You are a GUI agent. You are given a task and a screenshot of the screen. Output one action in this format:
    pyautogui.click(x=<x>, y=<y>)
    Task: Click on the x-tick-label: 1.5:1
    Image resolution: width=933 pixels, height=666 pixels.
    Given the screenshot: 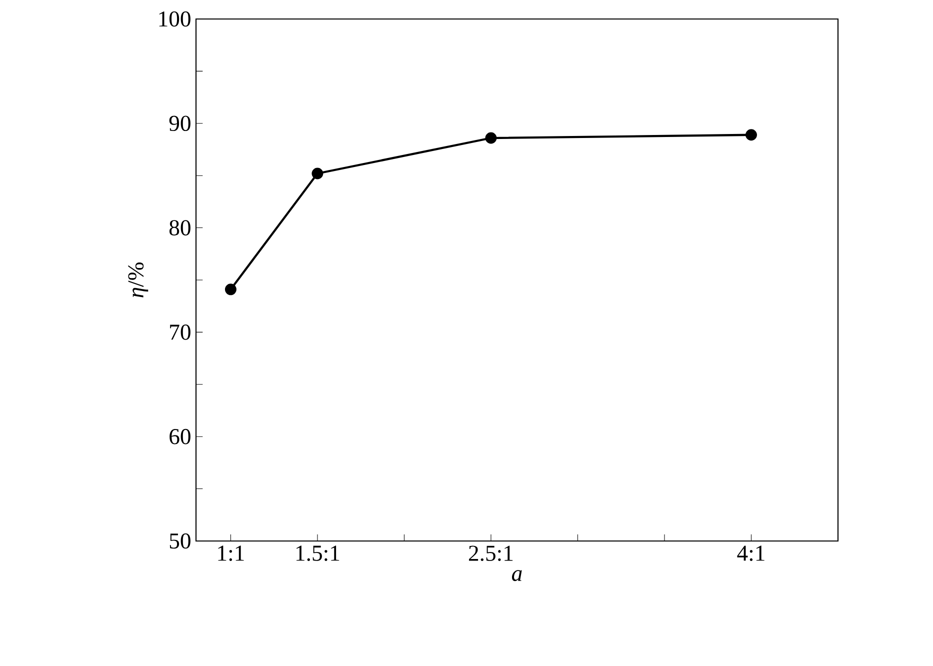 What is the action you would take?
    pyautogui.click(x=318, y=553)
    